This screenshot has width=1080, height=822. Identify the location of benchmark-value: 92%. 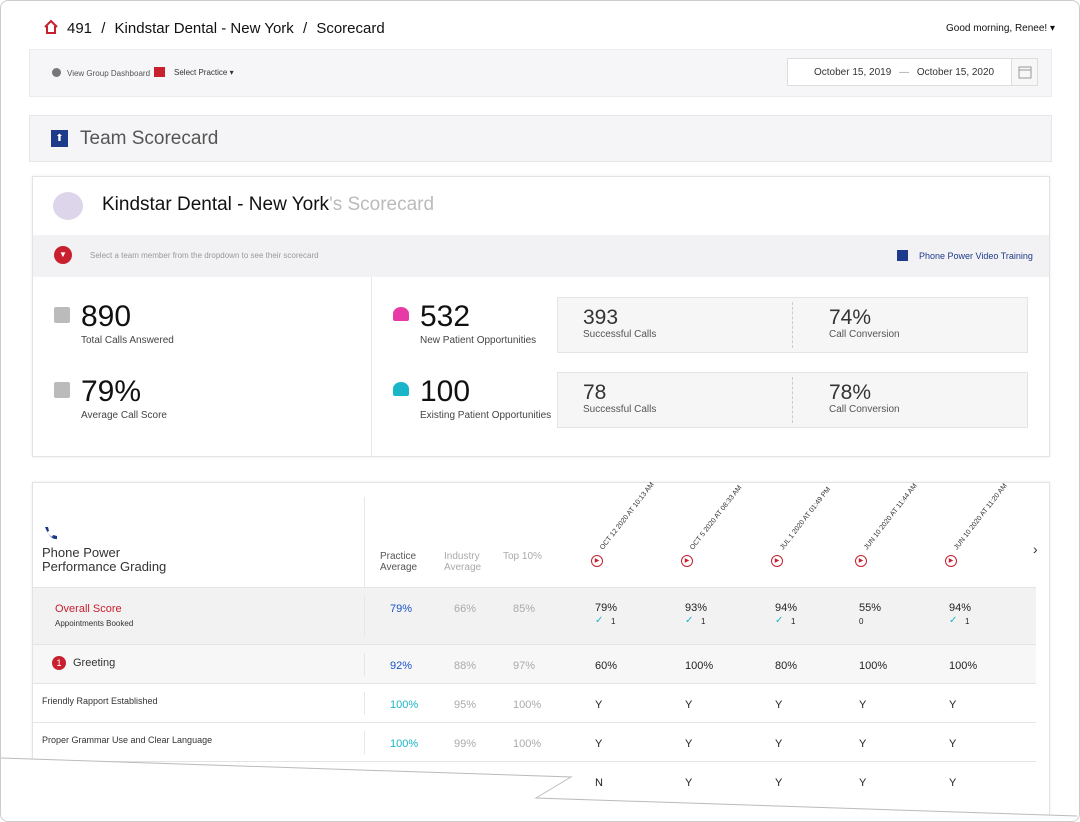
(401, 666).